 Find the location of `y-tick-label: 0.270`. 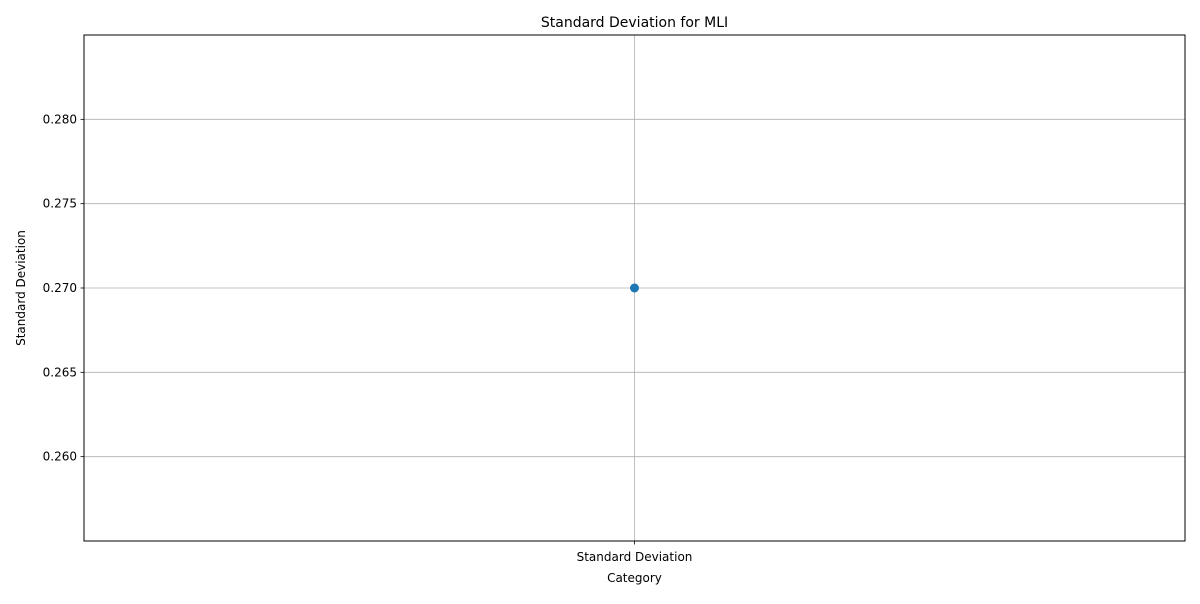

y-tick-label: 0.270 is located at coordinates (60, 288).